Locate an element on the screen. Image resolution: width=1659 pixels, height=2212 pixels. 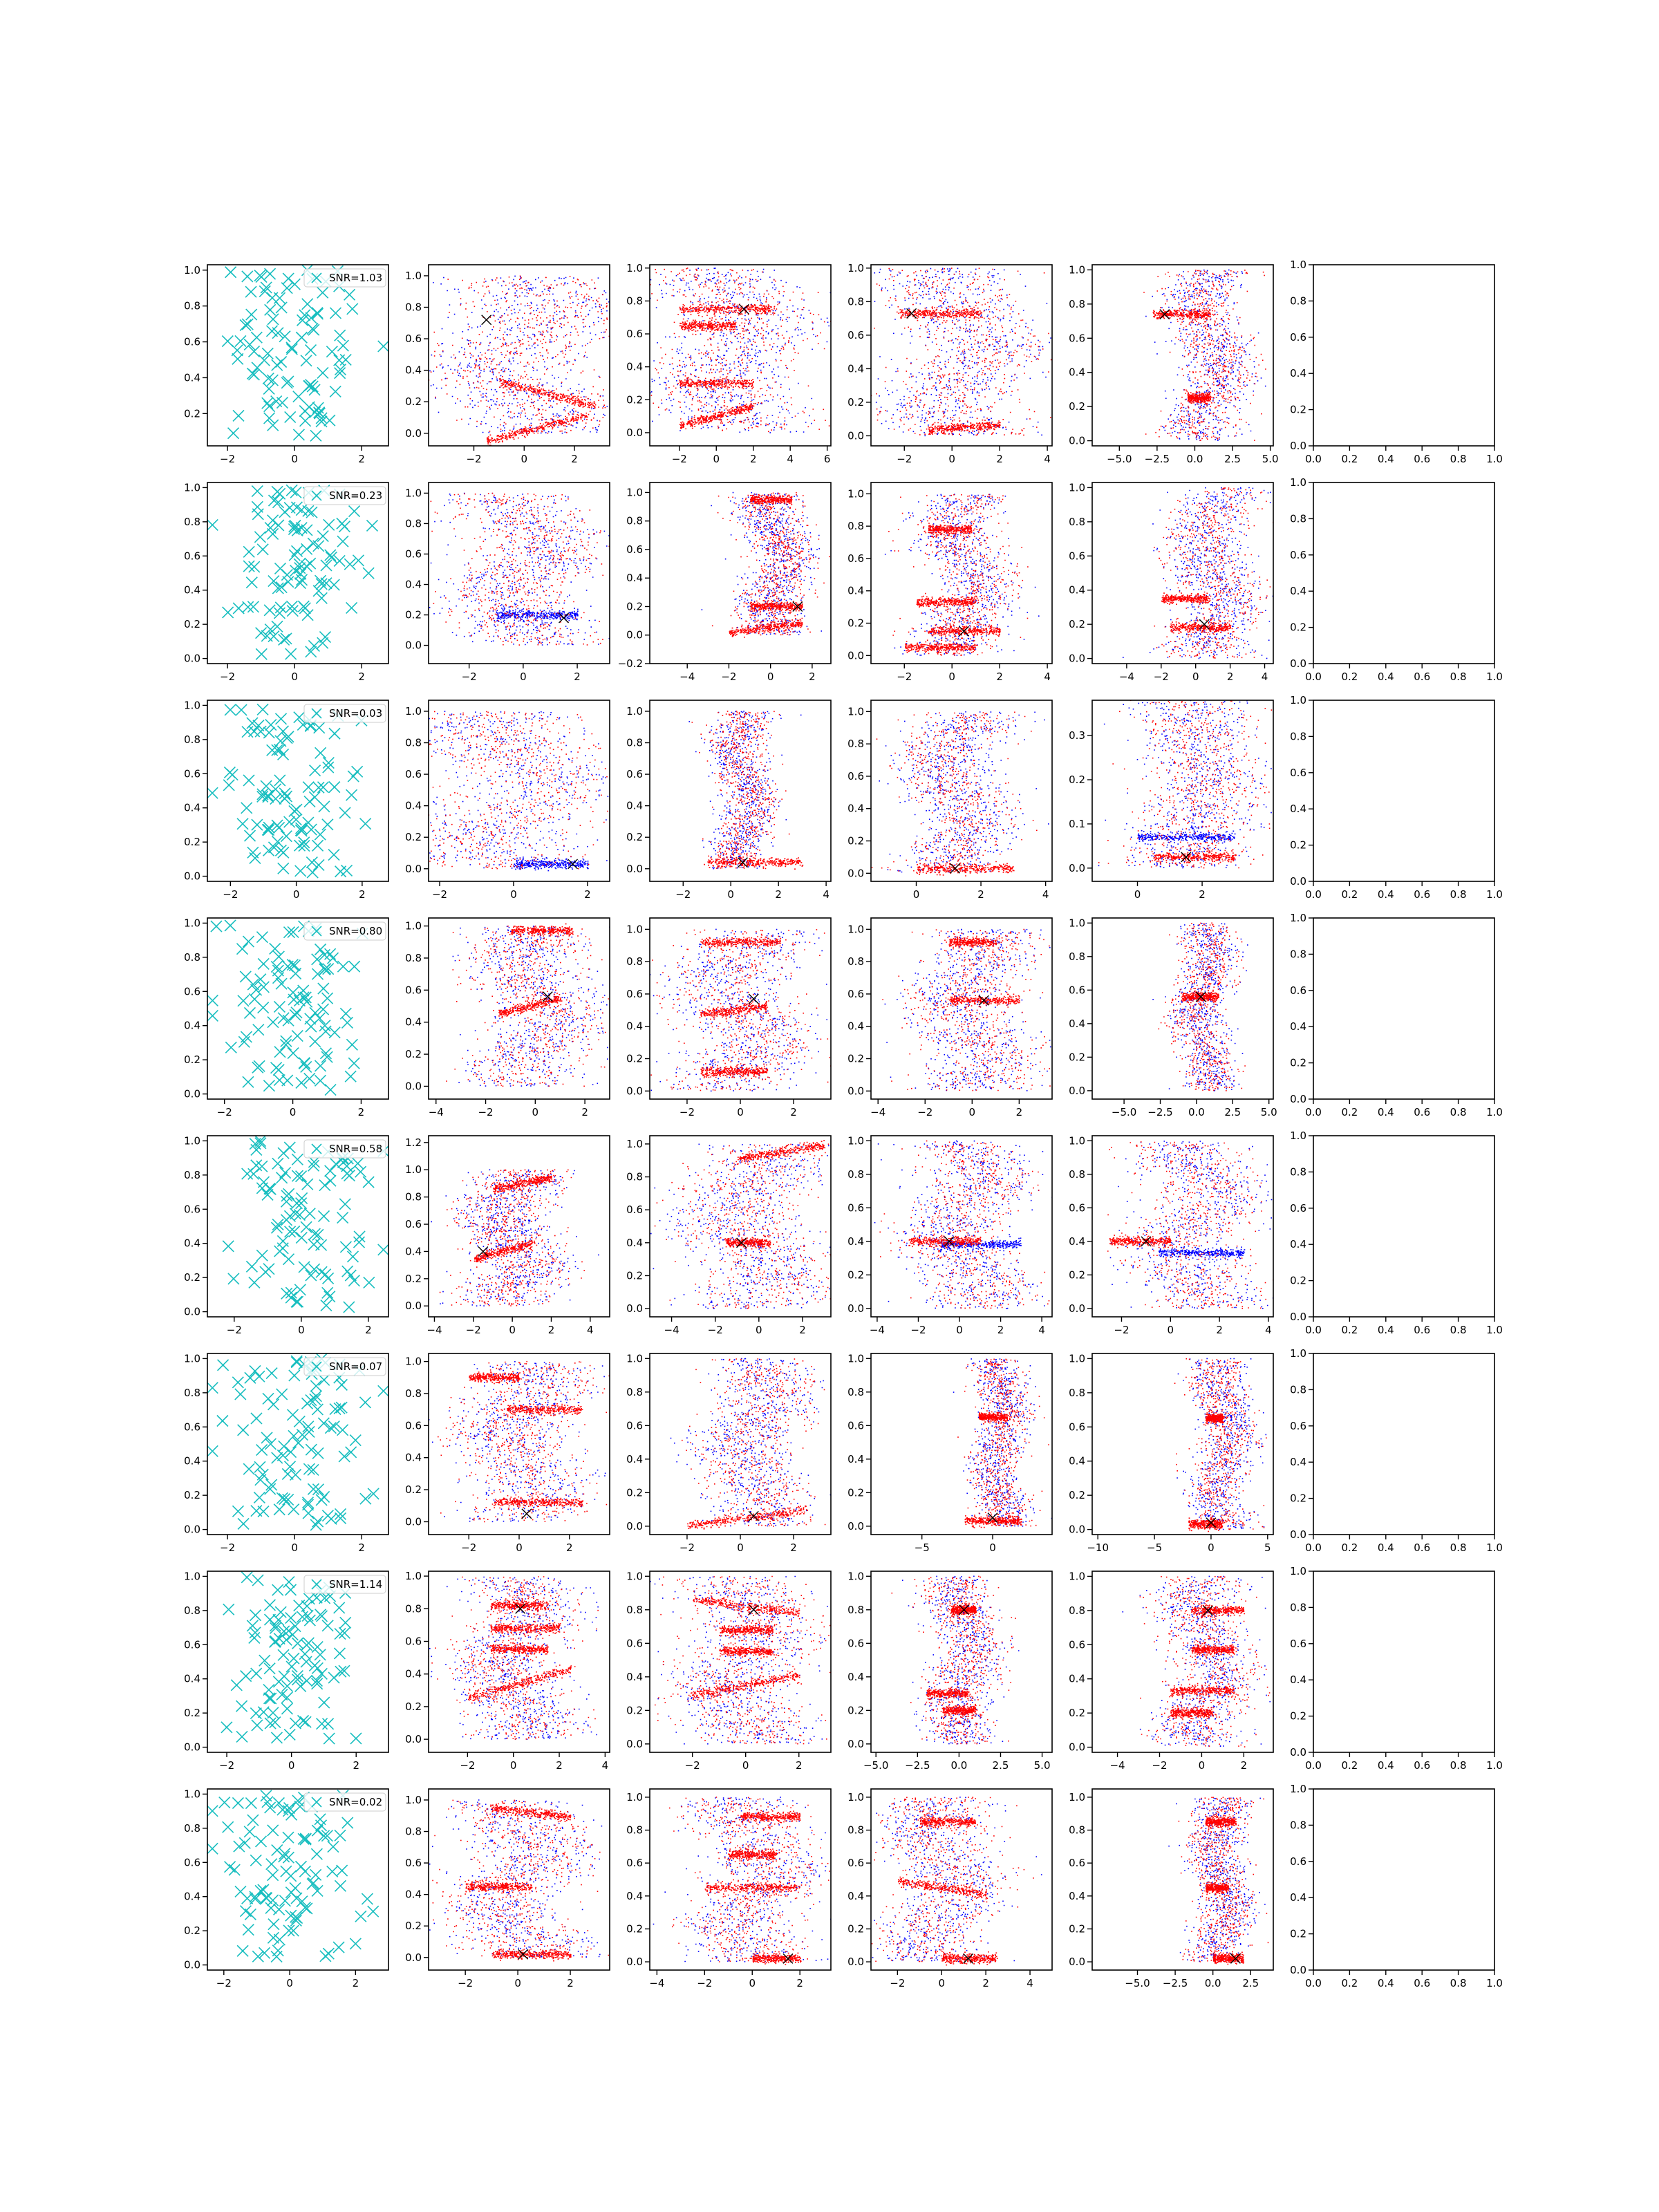
x-tick-label: 0.0 is located at coordinates (1313, 1983).